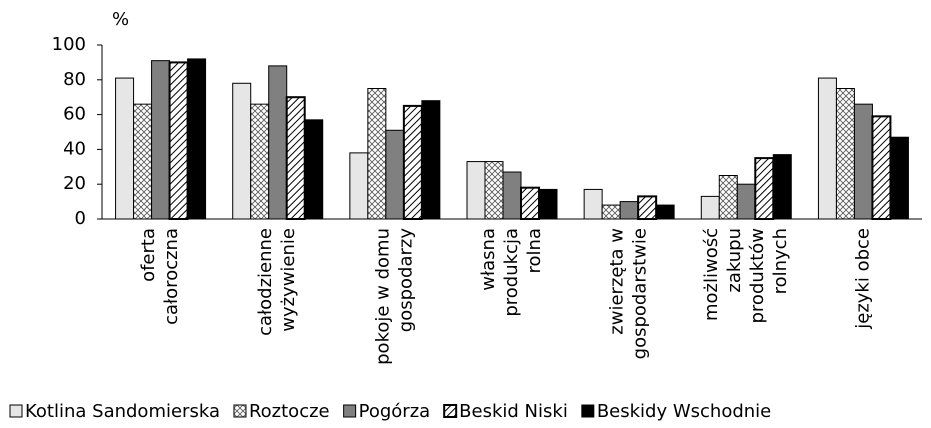  Describe the element at coordinates (757, 276) in the screenshot. I see `x-tick-label: produktów` at that location.